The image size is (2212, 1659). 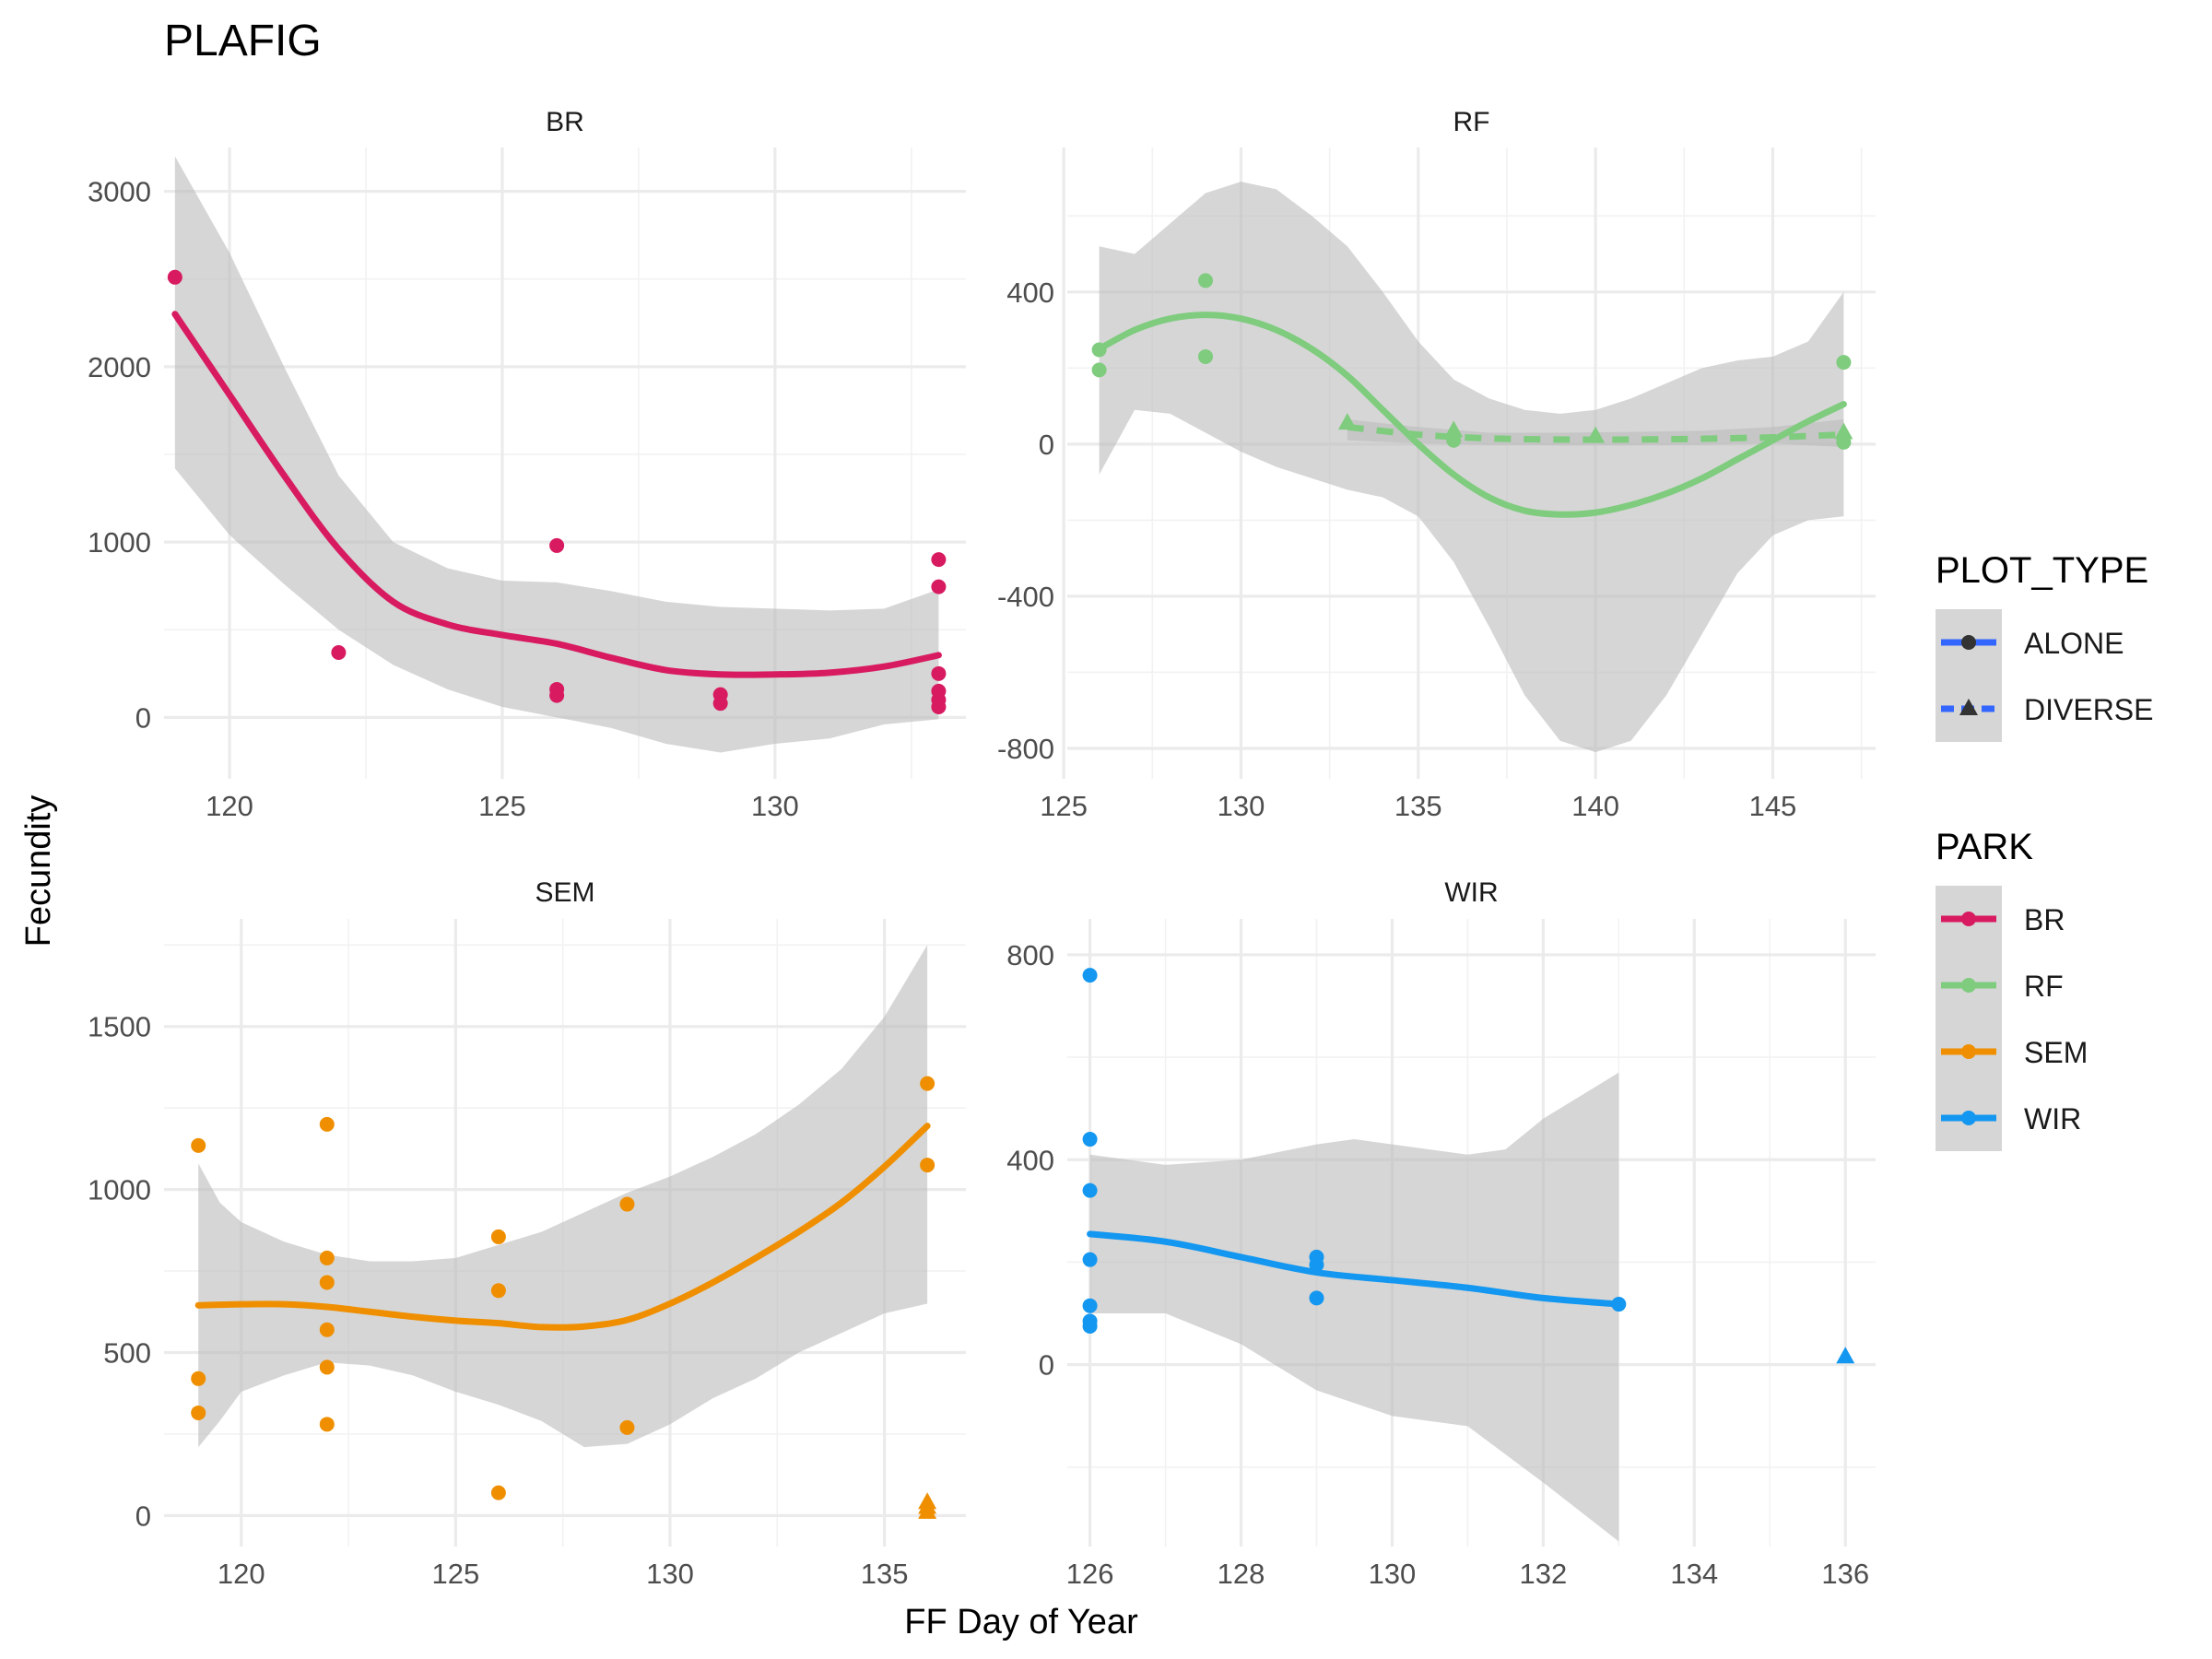 I want to click on legend-label-br: BR, so click(x=2044, y=919).